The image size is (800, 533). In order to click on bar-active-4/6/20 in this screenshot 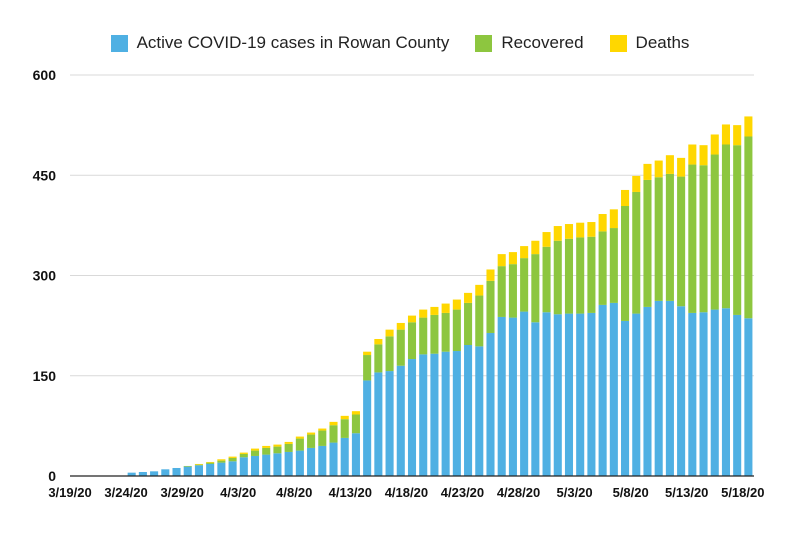, I will do `click(277, 464)`.